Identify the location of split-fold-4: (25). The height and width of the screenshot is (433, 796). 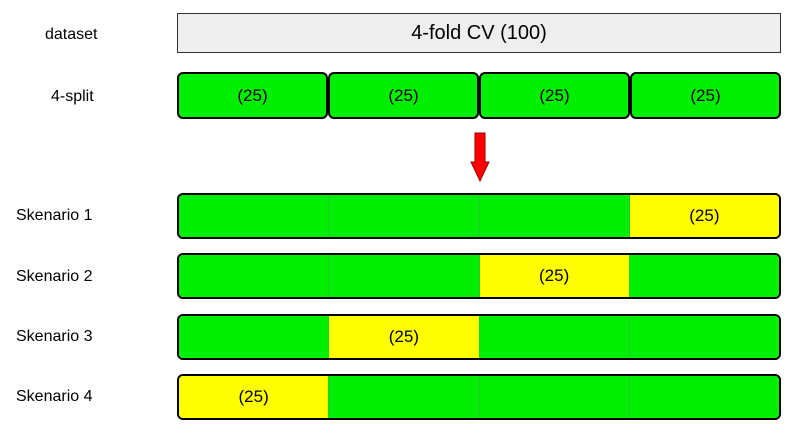
(705, 95).